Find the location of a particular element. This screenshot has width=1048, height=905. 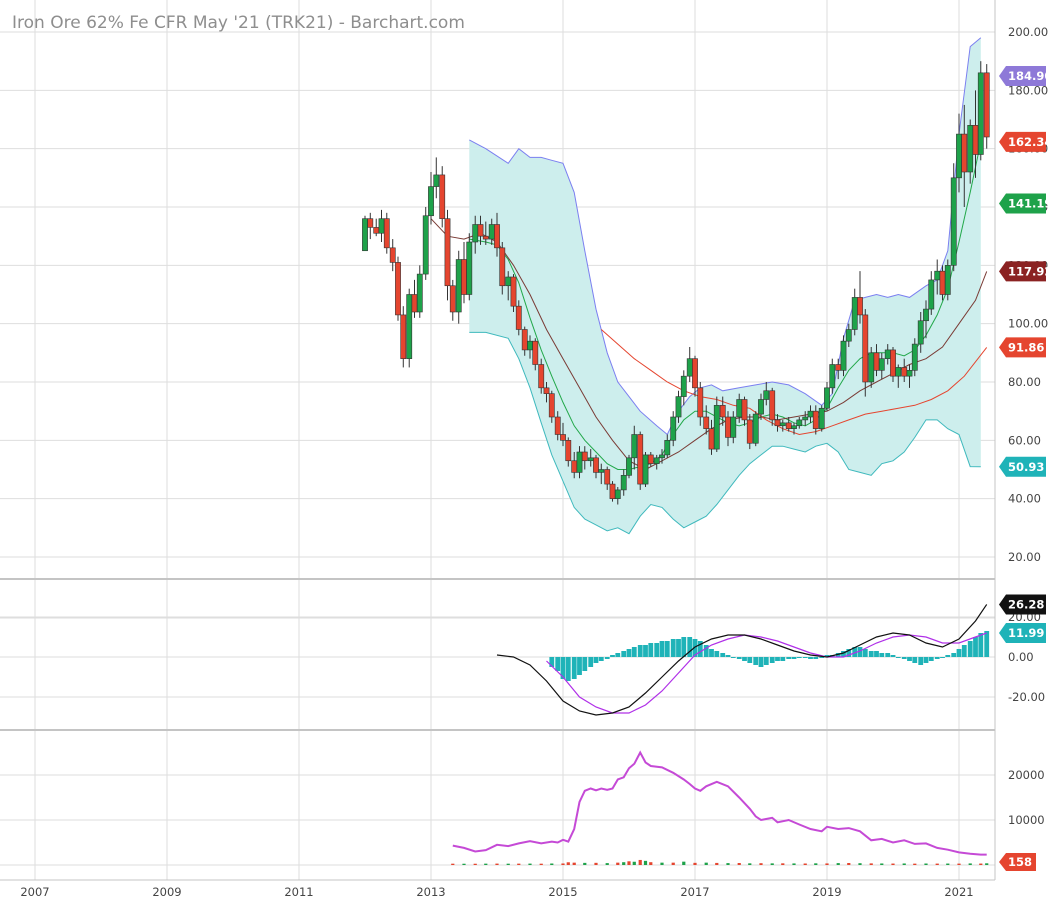

volume-last-tag-text: 158 is located at coordinates (1020, 862).